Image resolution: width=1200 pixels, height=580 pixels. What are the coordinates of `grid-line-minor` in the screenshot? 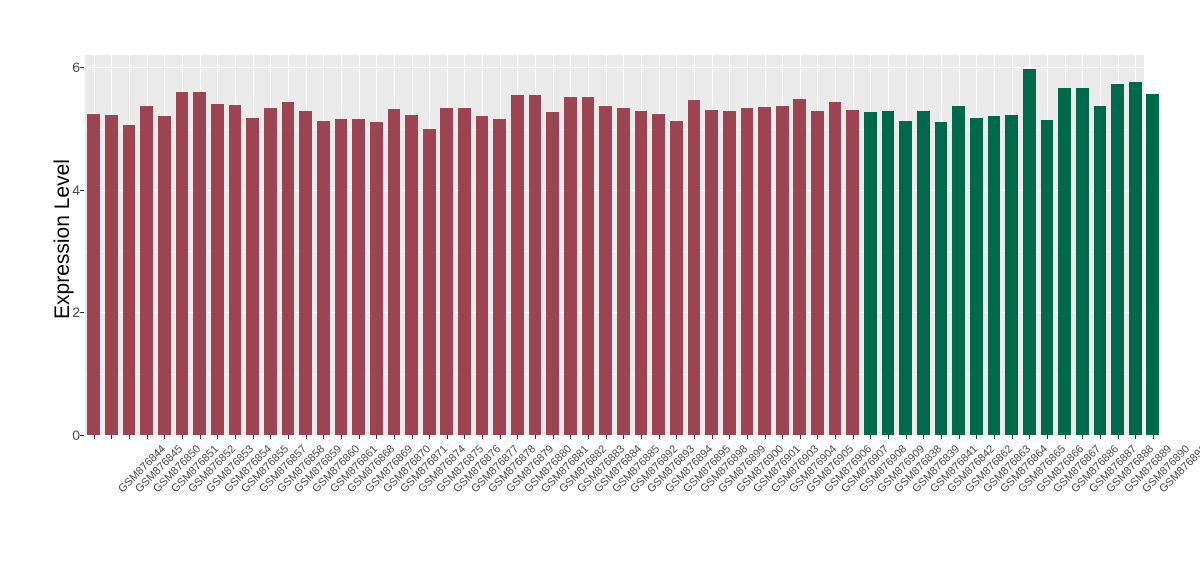 It's located at (614, 252).